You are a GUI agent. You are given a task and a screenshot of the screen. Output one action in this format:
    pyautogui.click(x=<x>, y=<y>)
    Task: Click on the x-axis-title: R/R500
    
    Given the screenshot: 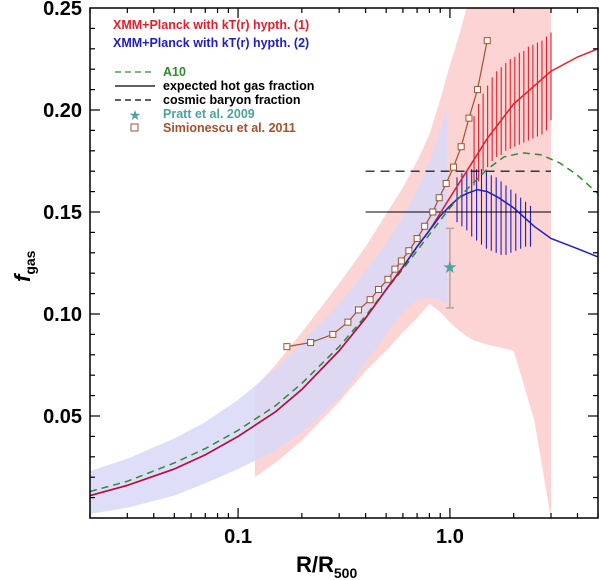 What is the action you would take?
    pyautogui.click(x=326, y=566)
    